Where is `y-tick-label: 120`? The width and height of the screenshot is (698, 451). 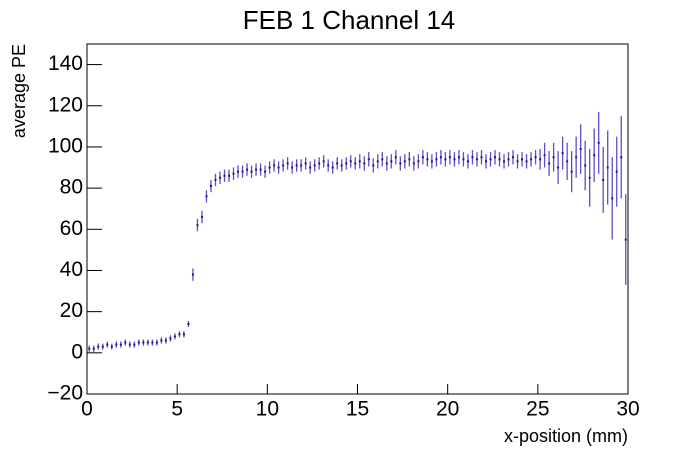 y-tick-label: 120 is located at coordinates (65, 104).